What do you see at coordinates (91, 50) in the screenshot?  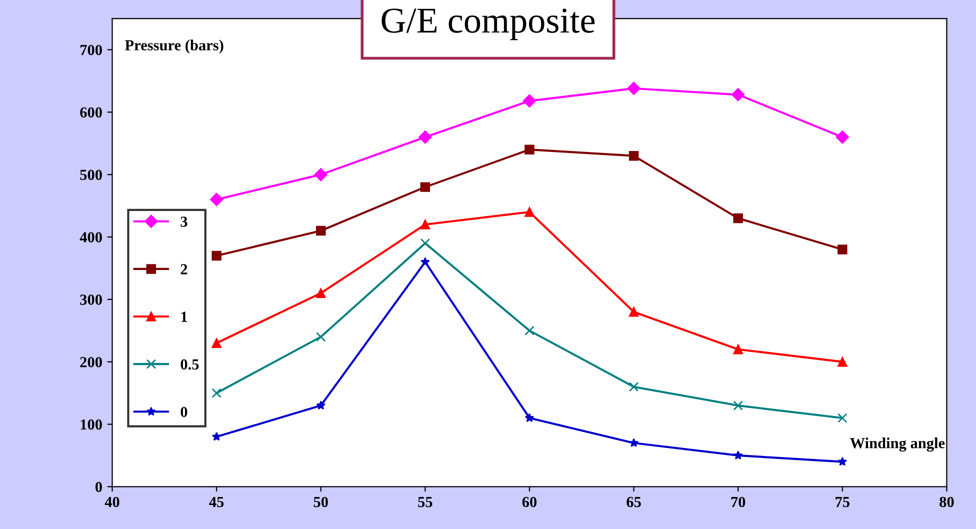 I see `y-tick-label: 700` at bounding box center [91, 50].